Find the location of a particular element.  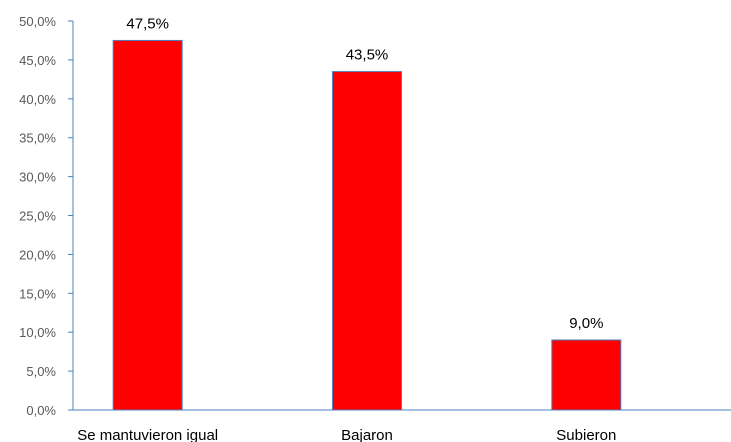

y-tick-label: 40,0% is located at coordinates (37, 99).